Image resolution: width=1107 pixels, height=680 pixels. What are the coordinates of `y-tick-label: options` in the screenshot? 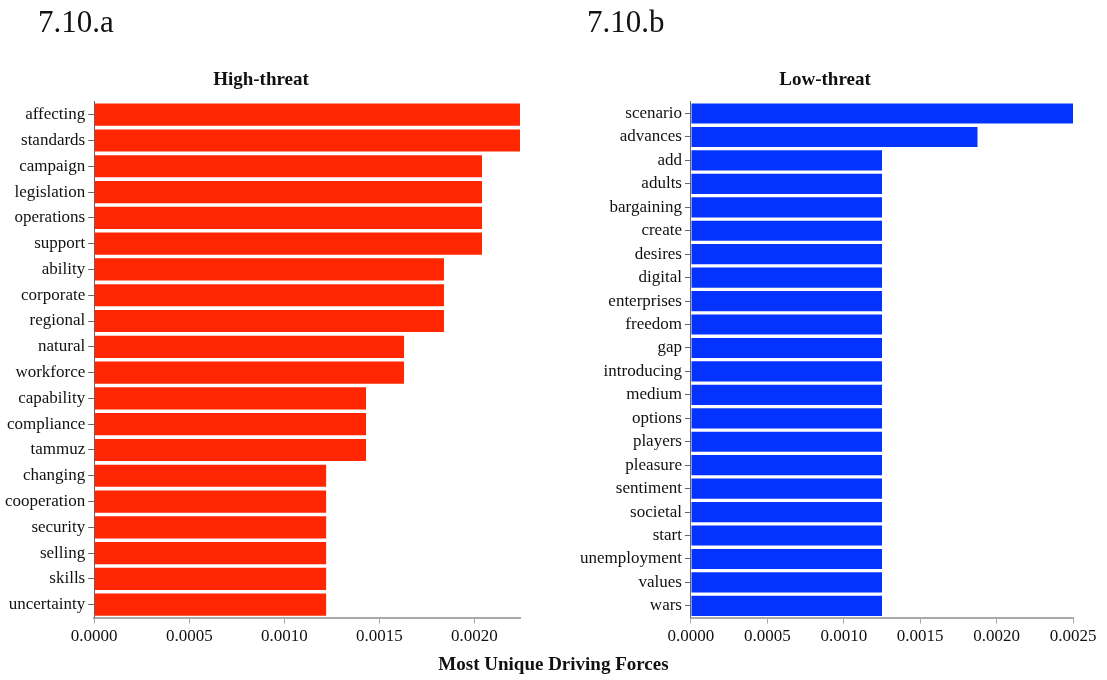 It's located at (656, 417).